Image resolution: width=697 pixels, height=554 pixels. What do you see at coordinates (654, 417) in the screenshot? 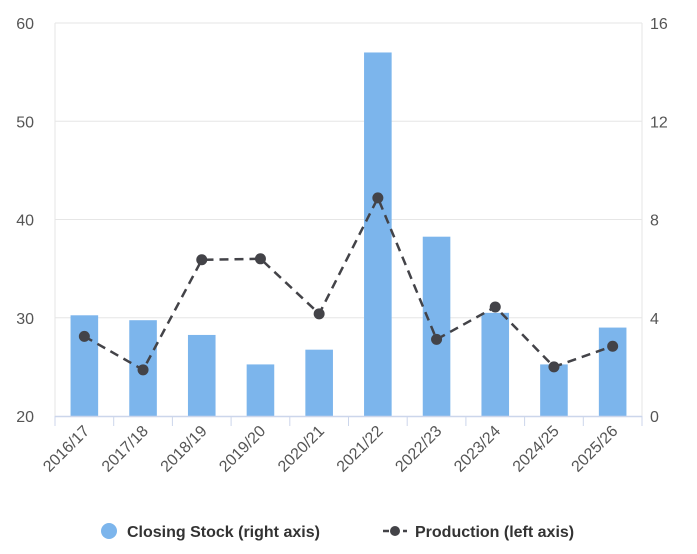
I see `right-axis-label: 0` at bounding box center [654, 417].